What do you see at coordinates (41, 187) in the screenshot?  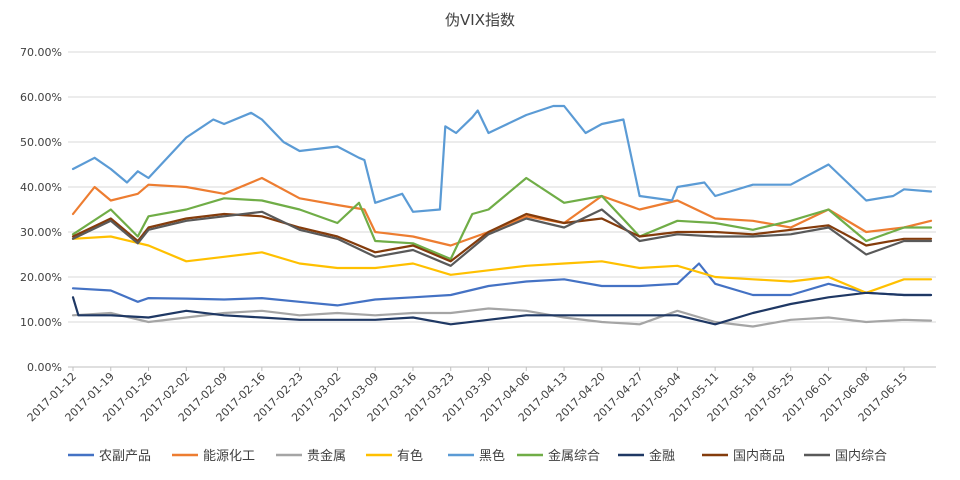 I see `y-tick-label: 40.00%` at bounding box center [41, 187].